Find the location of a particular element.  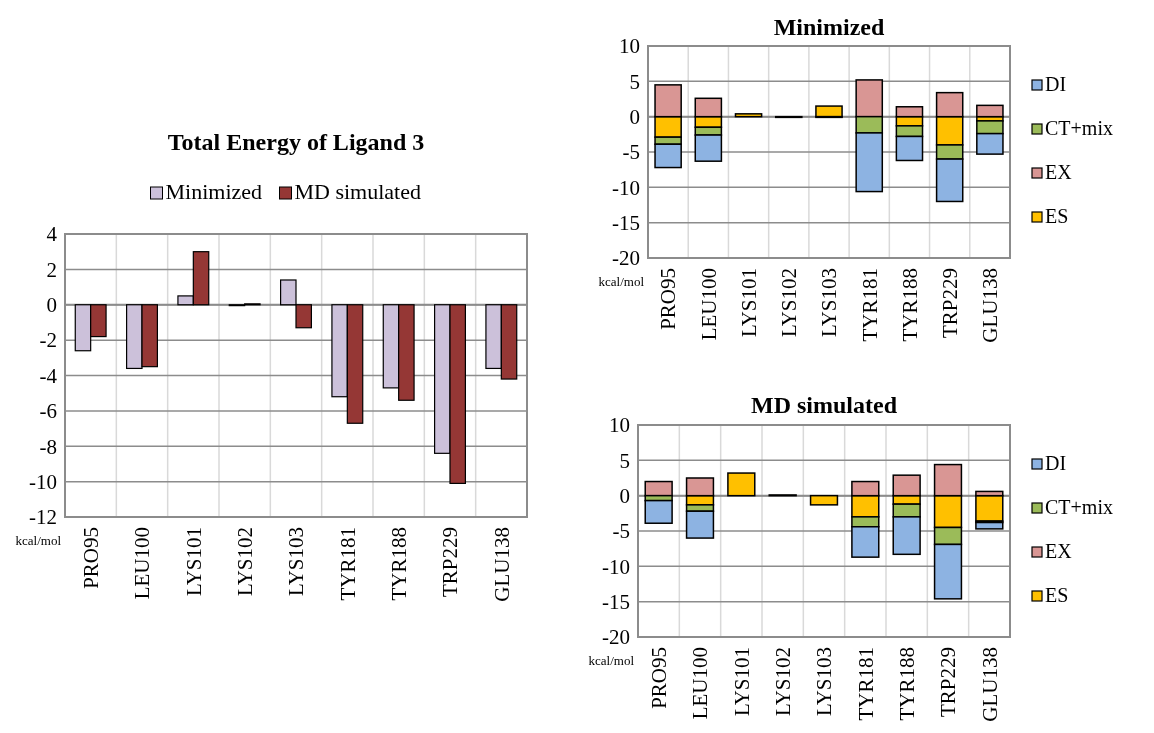

legend-label: MD simulated is located at coordinates (357, 191).